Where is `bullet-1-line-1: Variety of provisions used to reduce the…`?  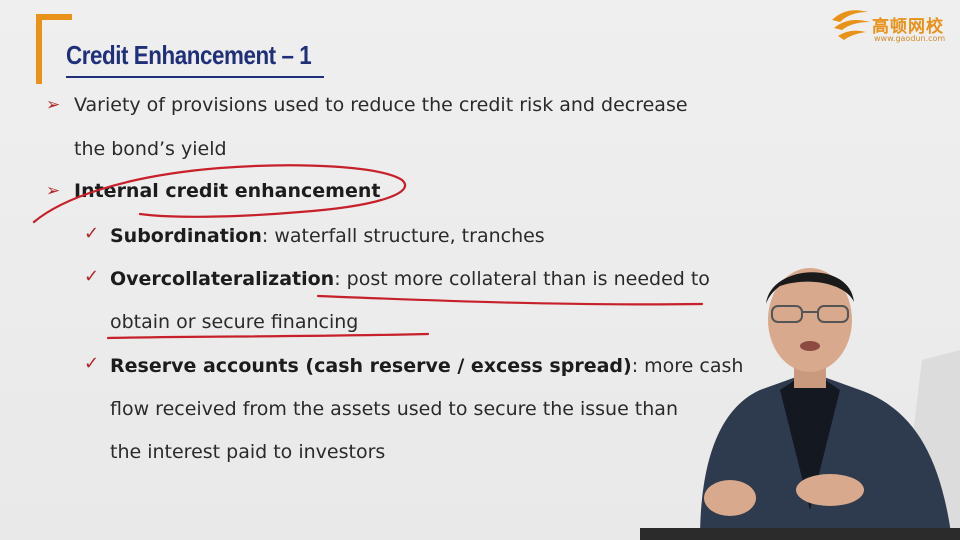
bullet-1-line-1: Variety of provisions used to reduce the… is located at coordinates (381, 105).